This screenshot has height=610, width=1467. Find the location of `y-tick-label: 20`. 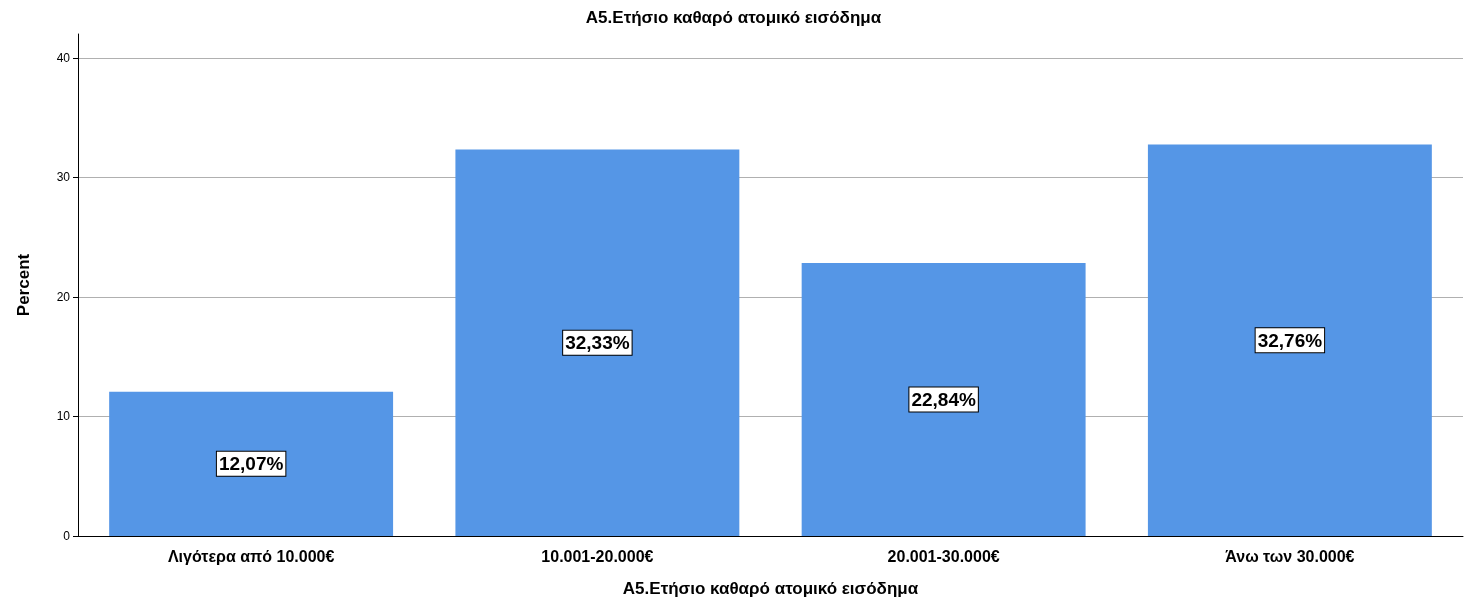

y-tick-label: 20 is located at coordinates (63, 296).